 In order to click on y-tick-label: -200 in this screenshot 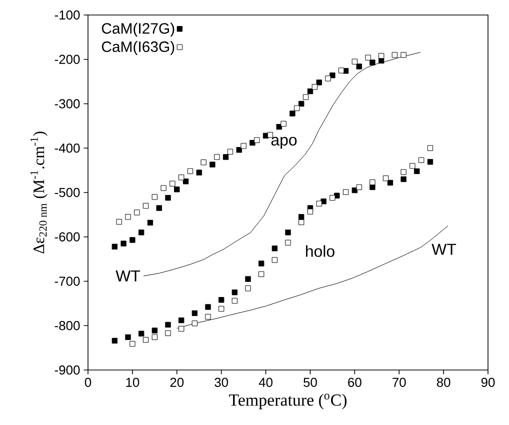, I will do `click(67, 59)`.